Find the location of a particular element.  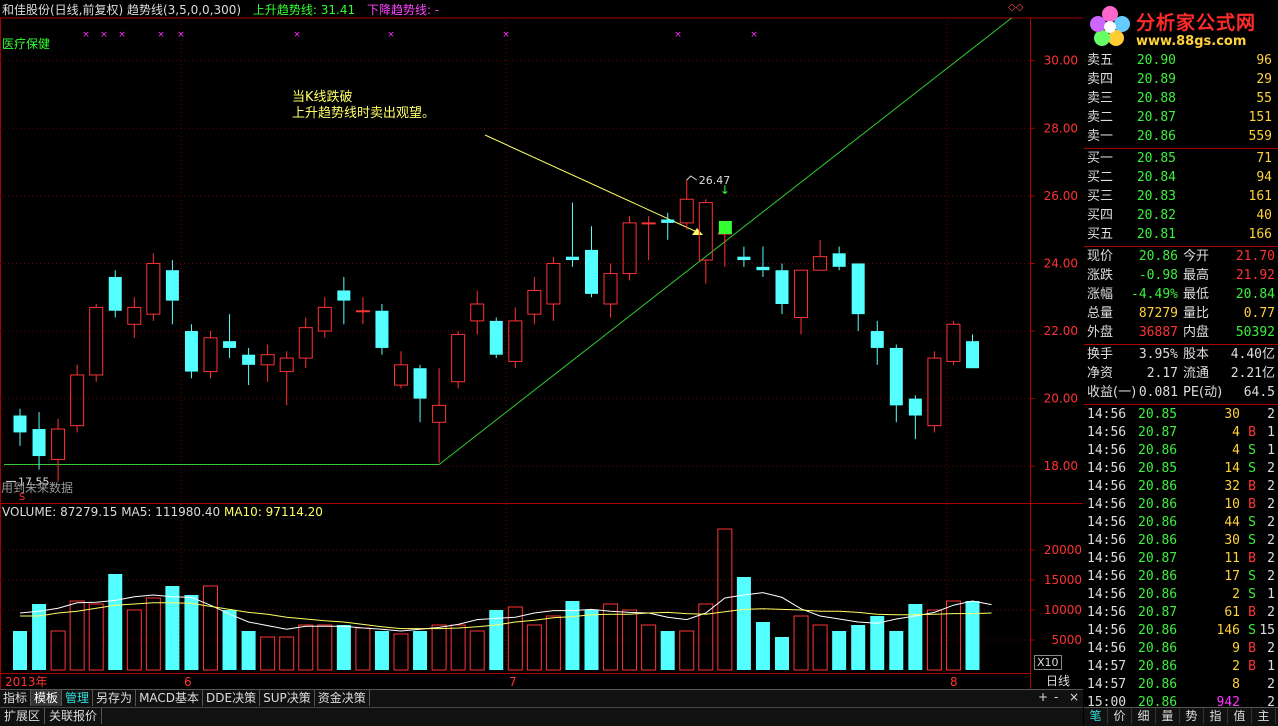

tick-volume: 4 is located at coordinates (1236, 432).